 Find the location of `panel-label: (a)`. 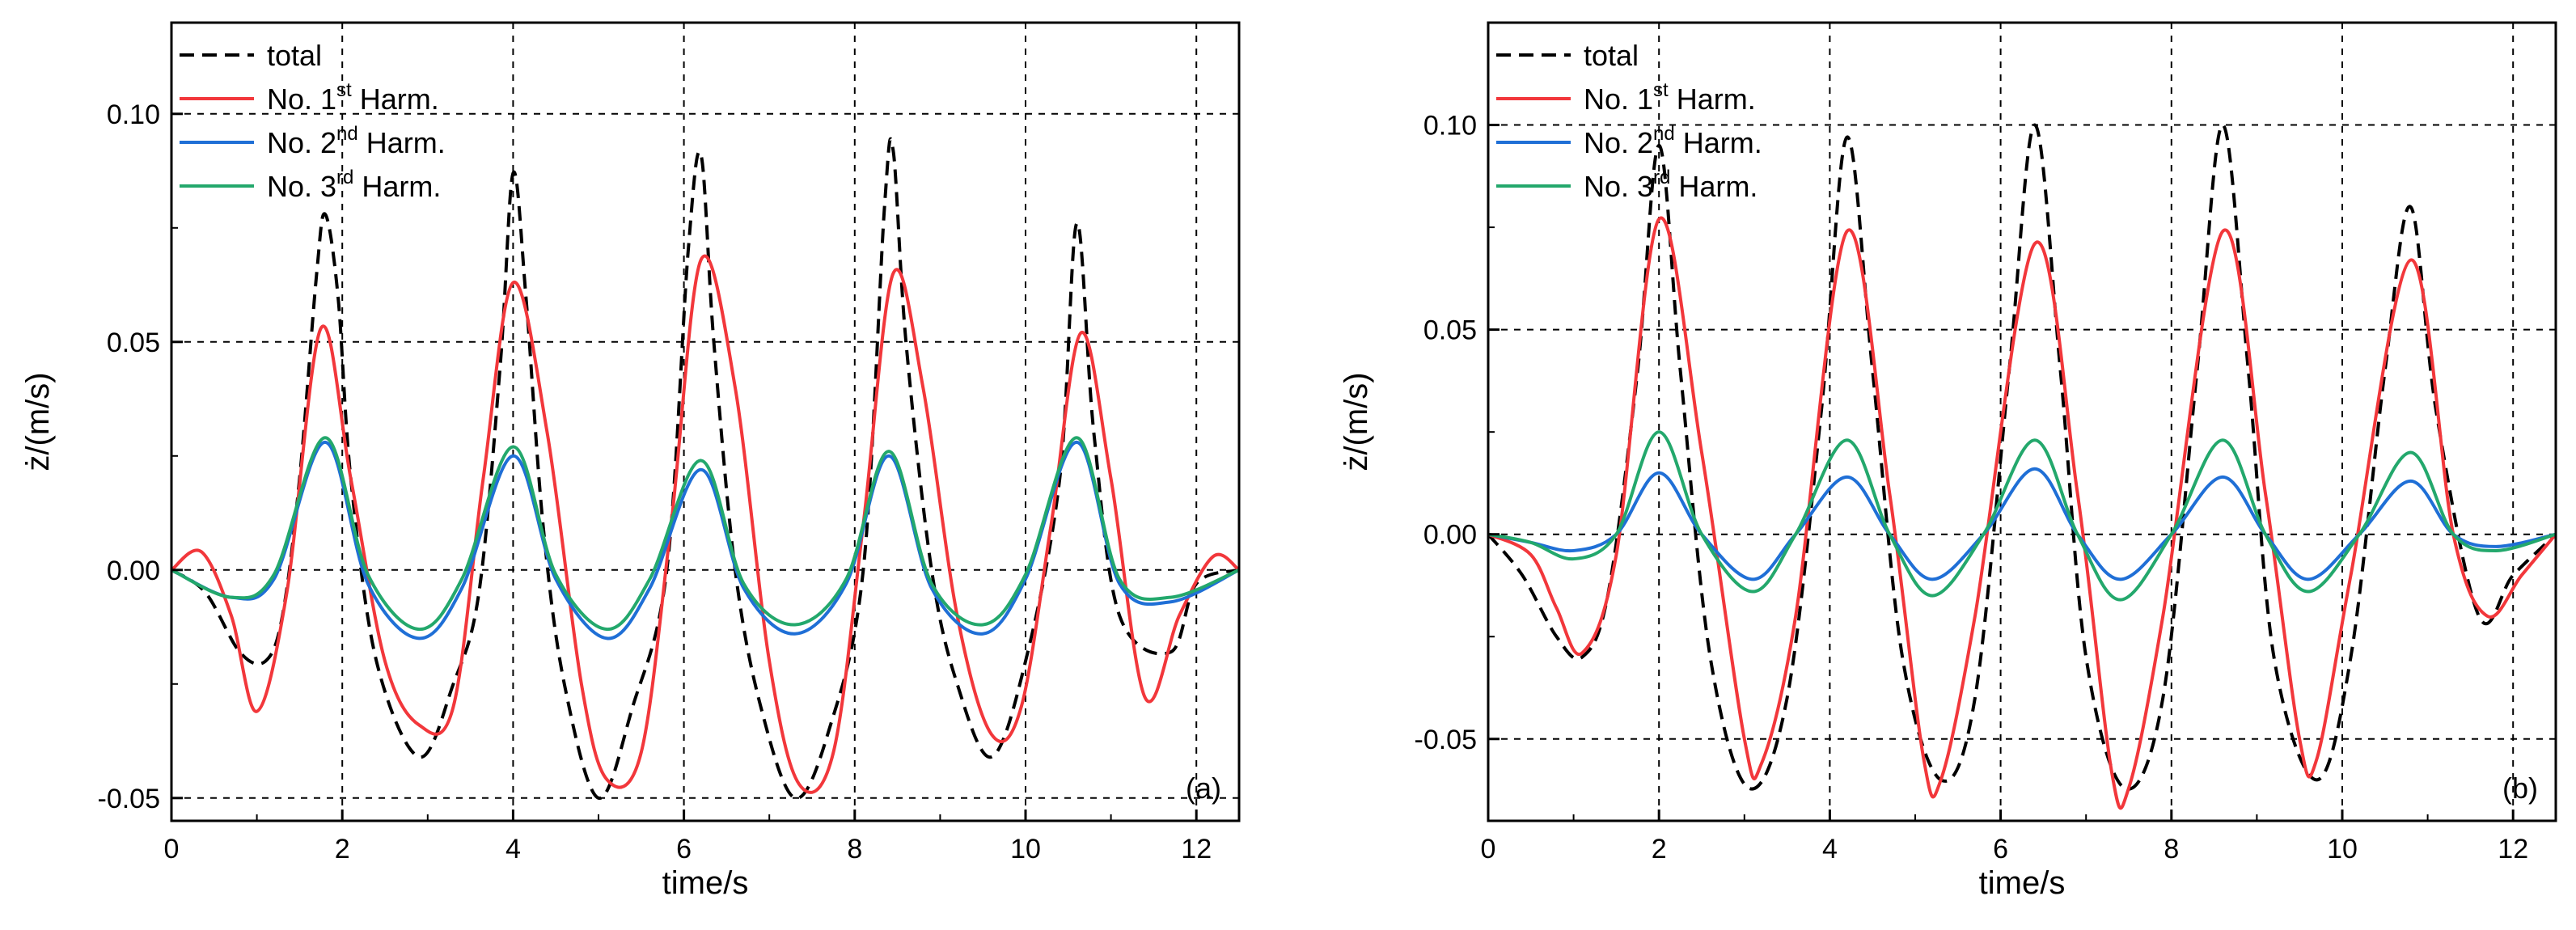

panel-label: (a) is located at coordinates (1203, 788).